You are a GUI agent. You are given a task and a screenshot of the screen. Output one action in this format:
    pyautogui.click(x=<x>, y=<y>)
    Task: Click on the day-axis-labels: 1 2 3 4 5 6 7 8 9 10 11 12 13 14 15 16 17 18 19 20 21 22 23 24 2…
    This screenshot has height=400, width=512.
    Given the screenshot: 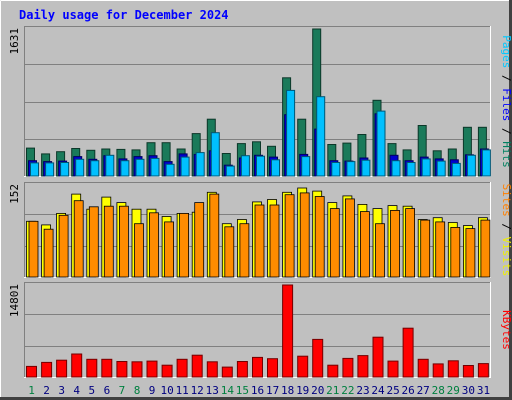 What is the action you would take?
    pyautogui.click(x=259, y=390)
    